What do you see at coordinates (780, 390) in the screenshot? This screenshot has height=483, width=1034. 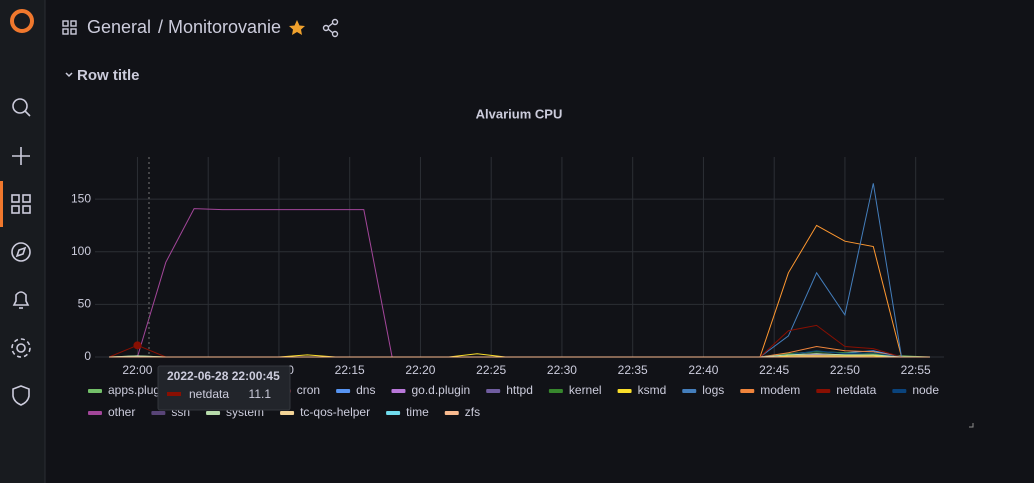 I see `legend-label: modem` at bounding box center [780, 390].